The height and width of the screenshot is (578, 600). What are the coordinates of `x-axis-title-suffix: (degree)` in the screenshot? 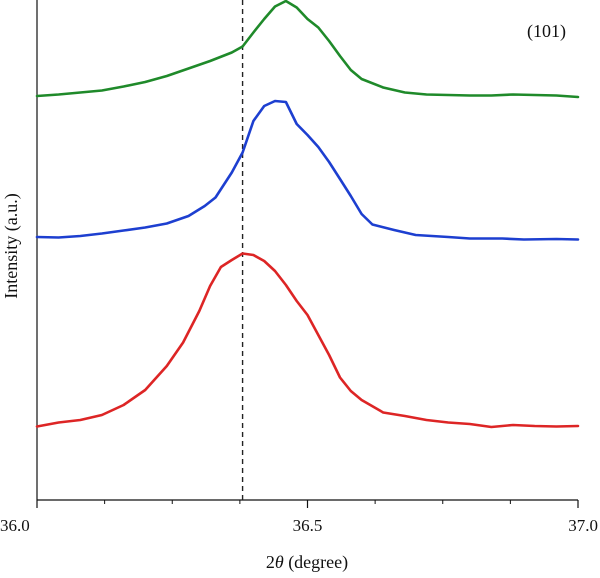 It's located at (316, 562).